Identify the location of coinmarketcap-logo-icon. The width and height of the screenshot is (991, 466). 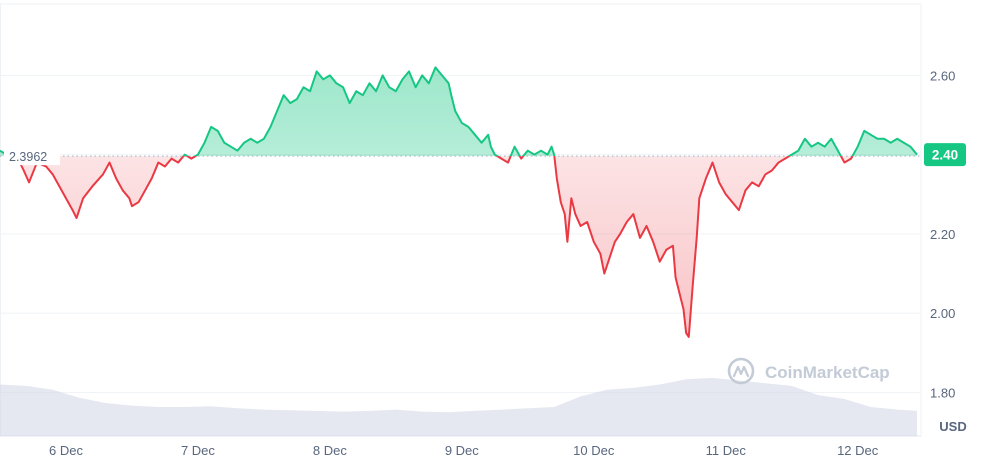
(741, 371).